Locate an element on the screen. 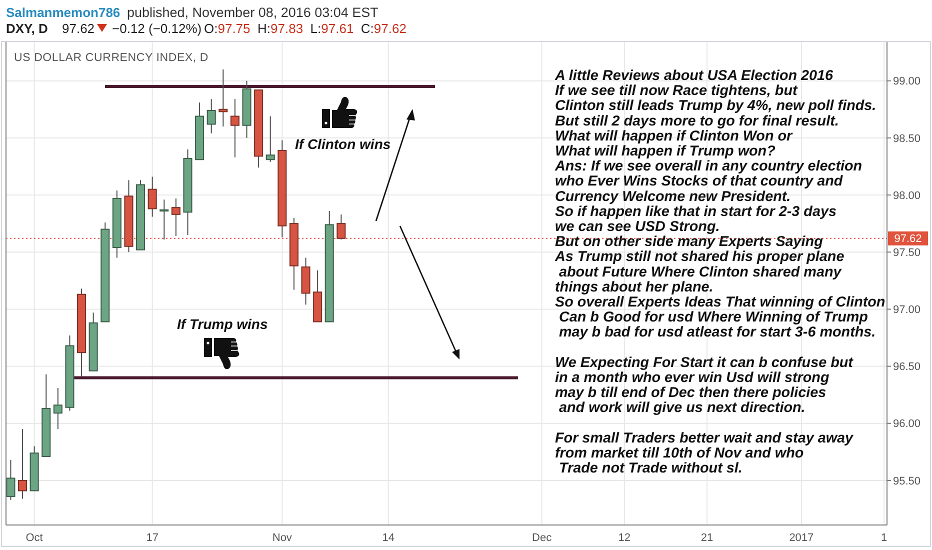  x-tick-label: 17 is located at coordinates (152, 538).